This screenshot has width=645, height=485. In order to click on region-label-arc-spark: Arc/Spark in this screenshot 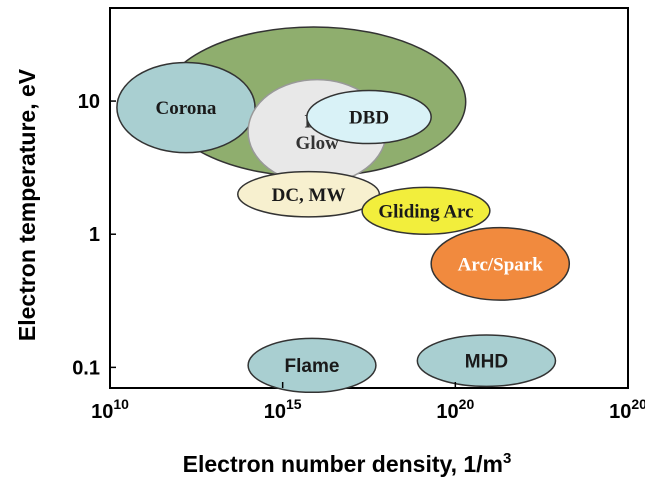, I will do `click(501, 265)`.